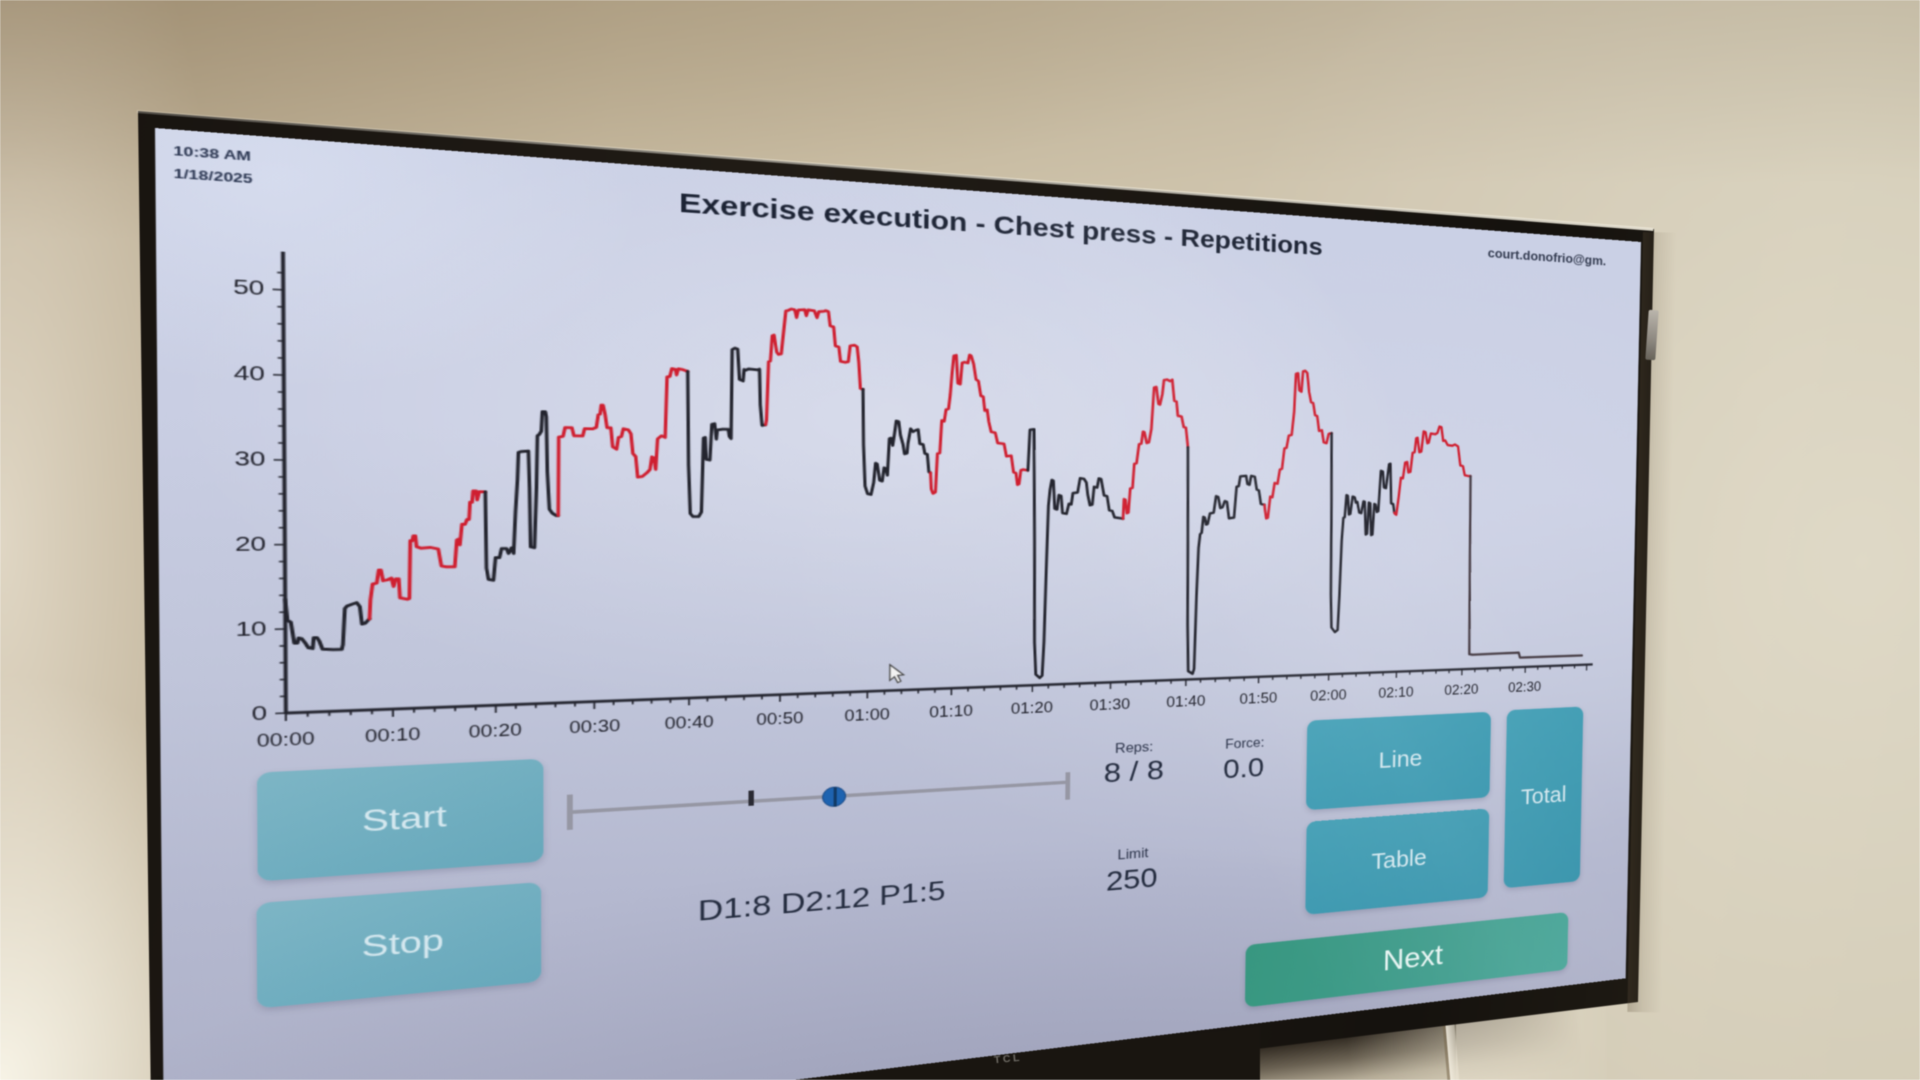  I want to click on svg-text: 02:00, so click(1328, 695).